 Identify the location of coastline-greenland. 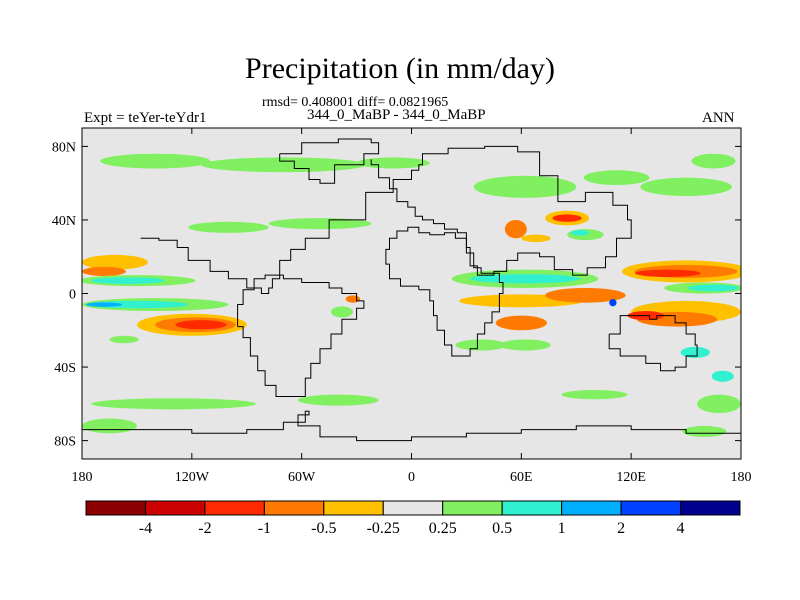
(329, 161).